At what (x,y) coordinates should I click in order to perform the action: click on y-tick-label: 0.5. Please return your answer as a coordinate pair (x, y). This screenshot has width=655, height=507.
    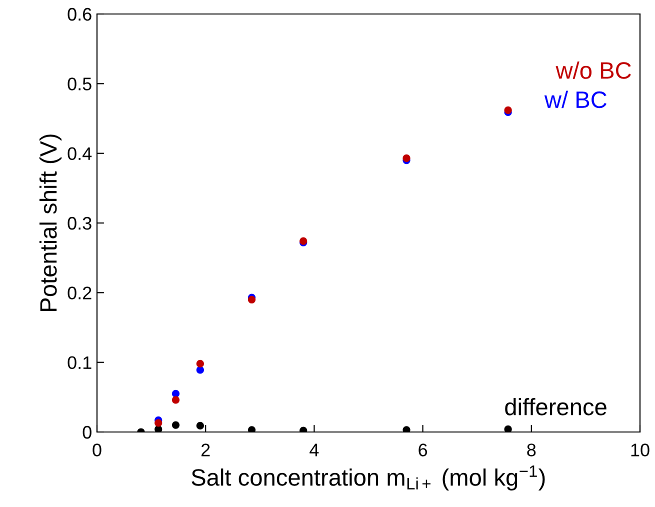
    Looking at the image, I should click on (80, 84).